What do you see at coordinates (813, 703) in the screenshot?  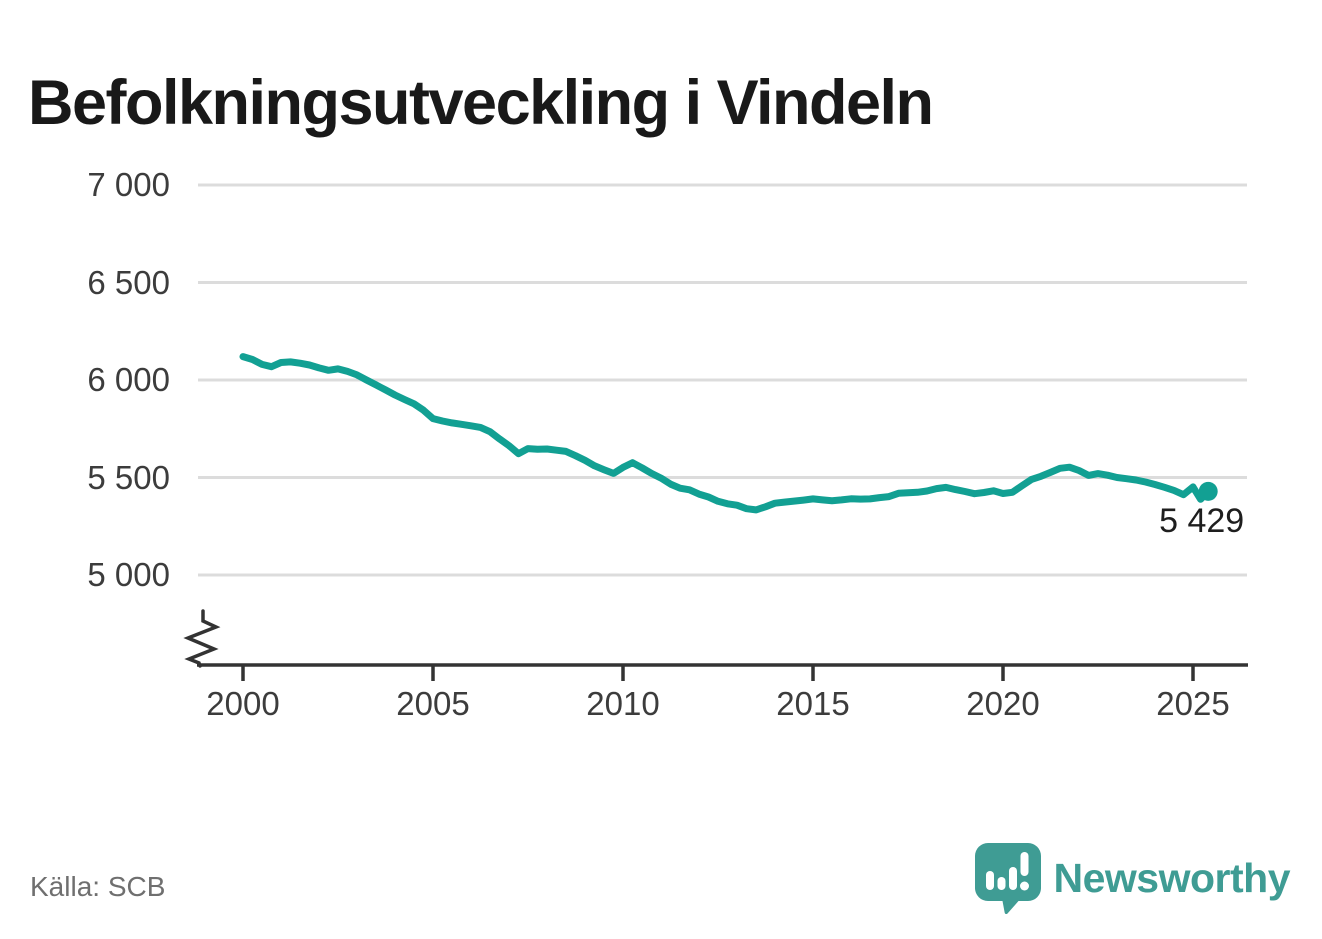 I see `x-tick-label: 2015` at bounding box center [813, 703].